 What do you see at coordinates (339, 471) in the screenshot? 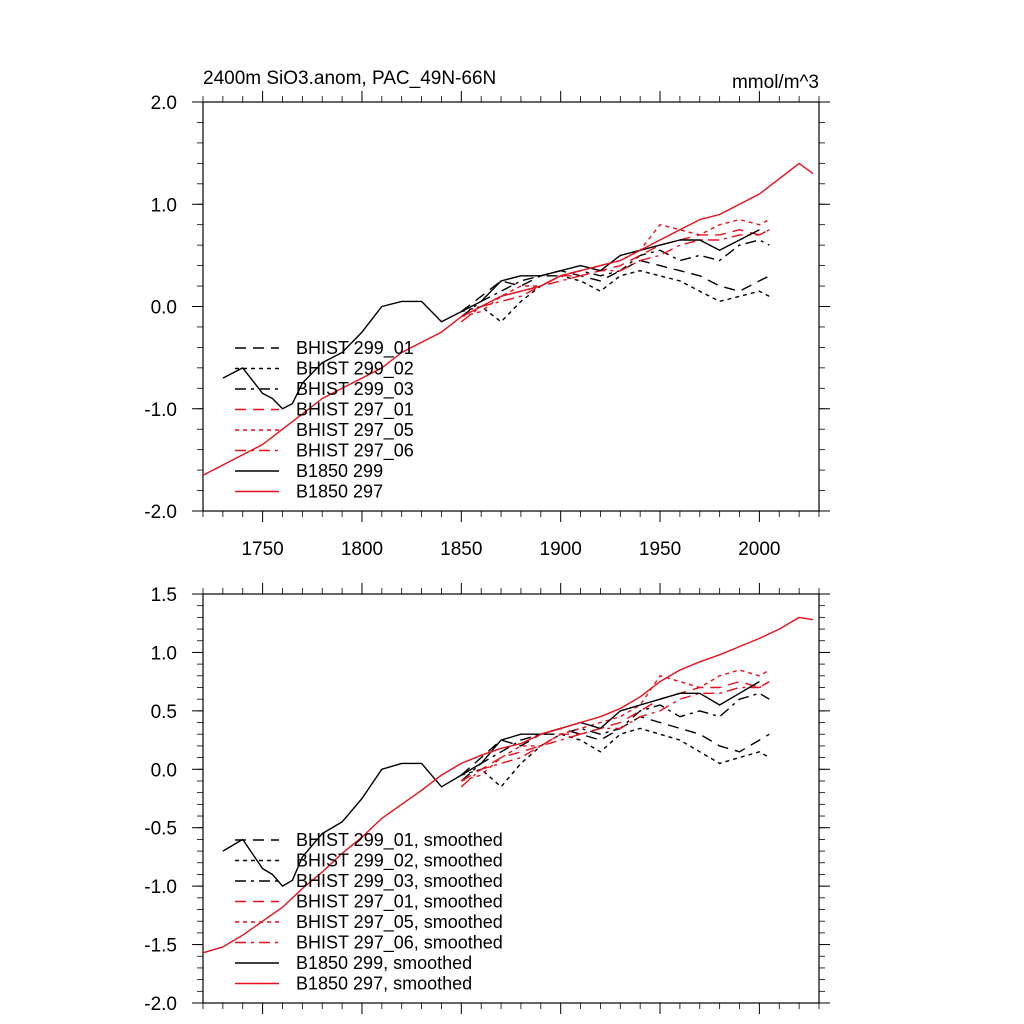
I see `legend-label: B1850 299` at bounding box center [339, 471].